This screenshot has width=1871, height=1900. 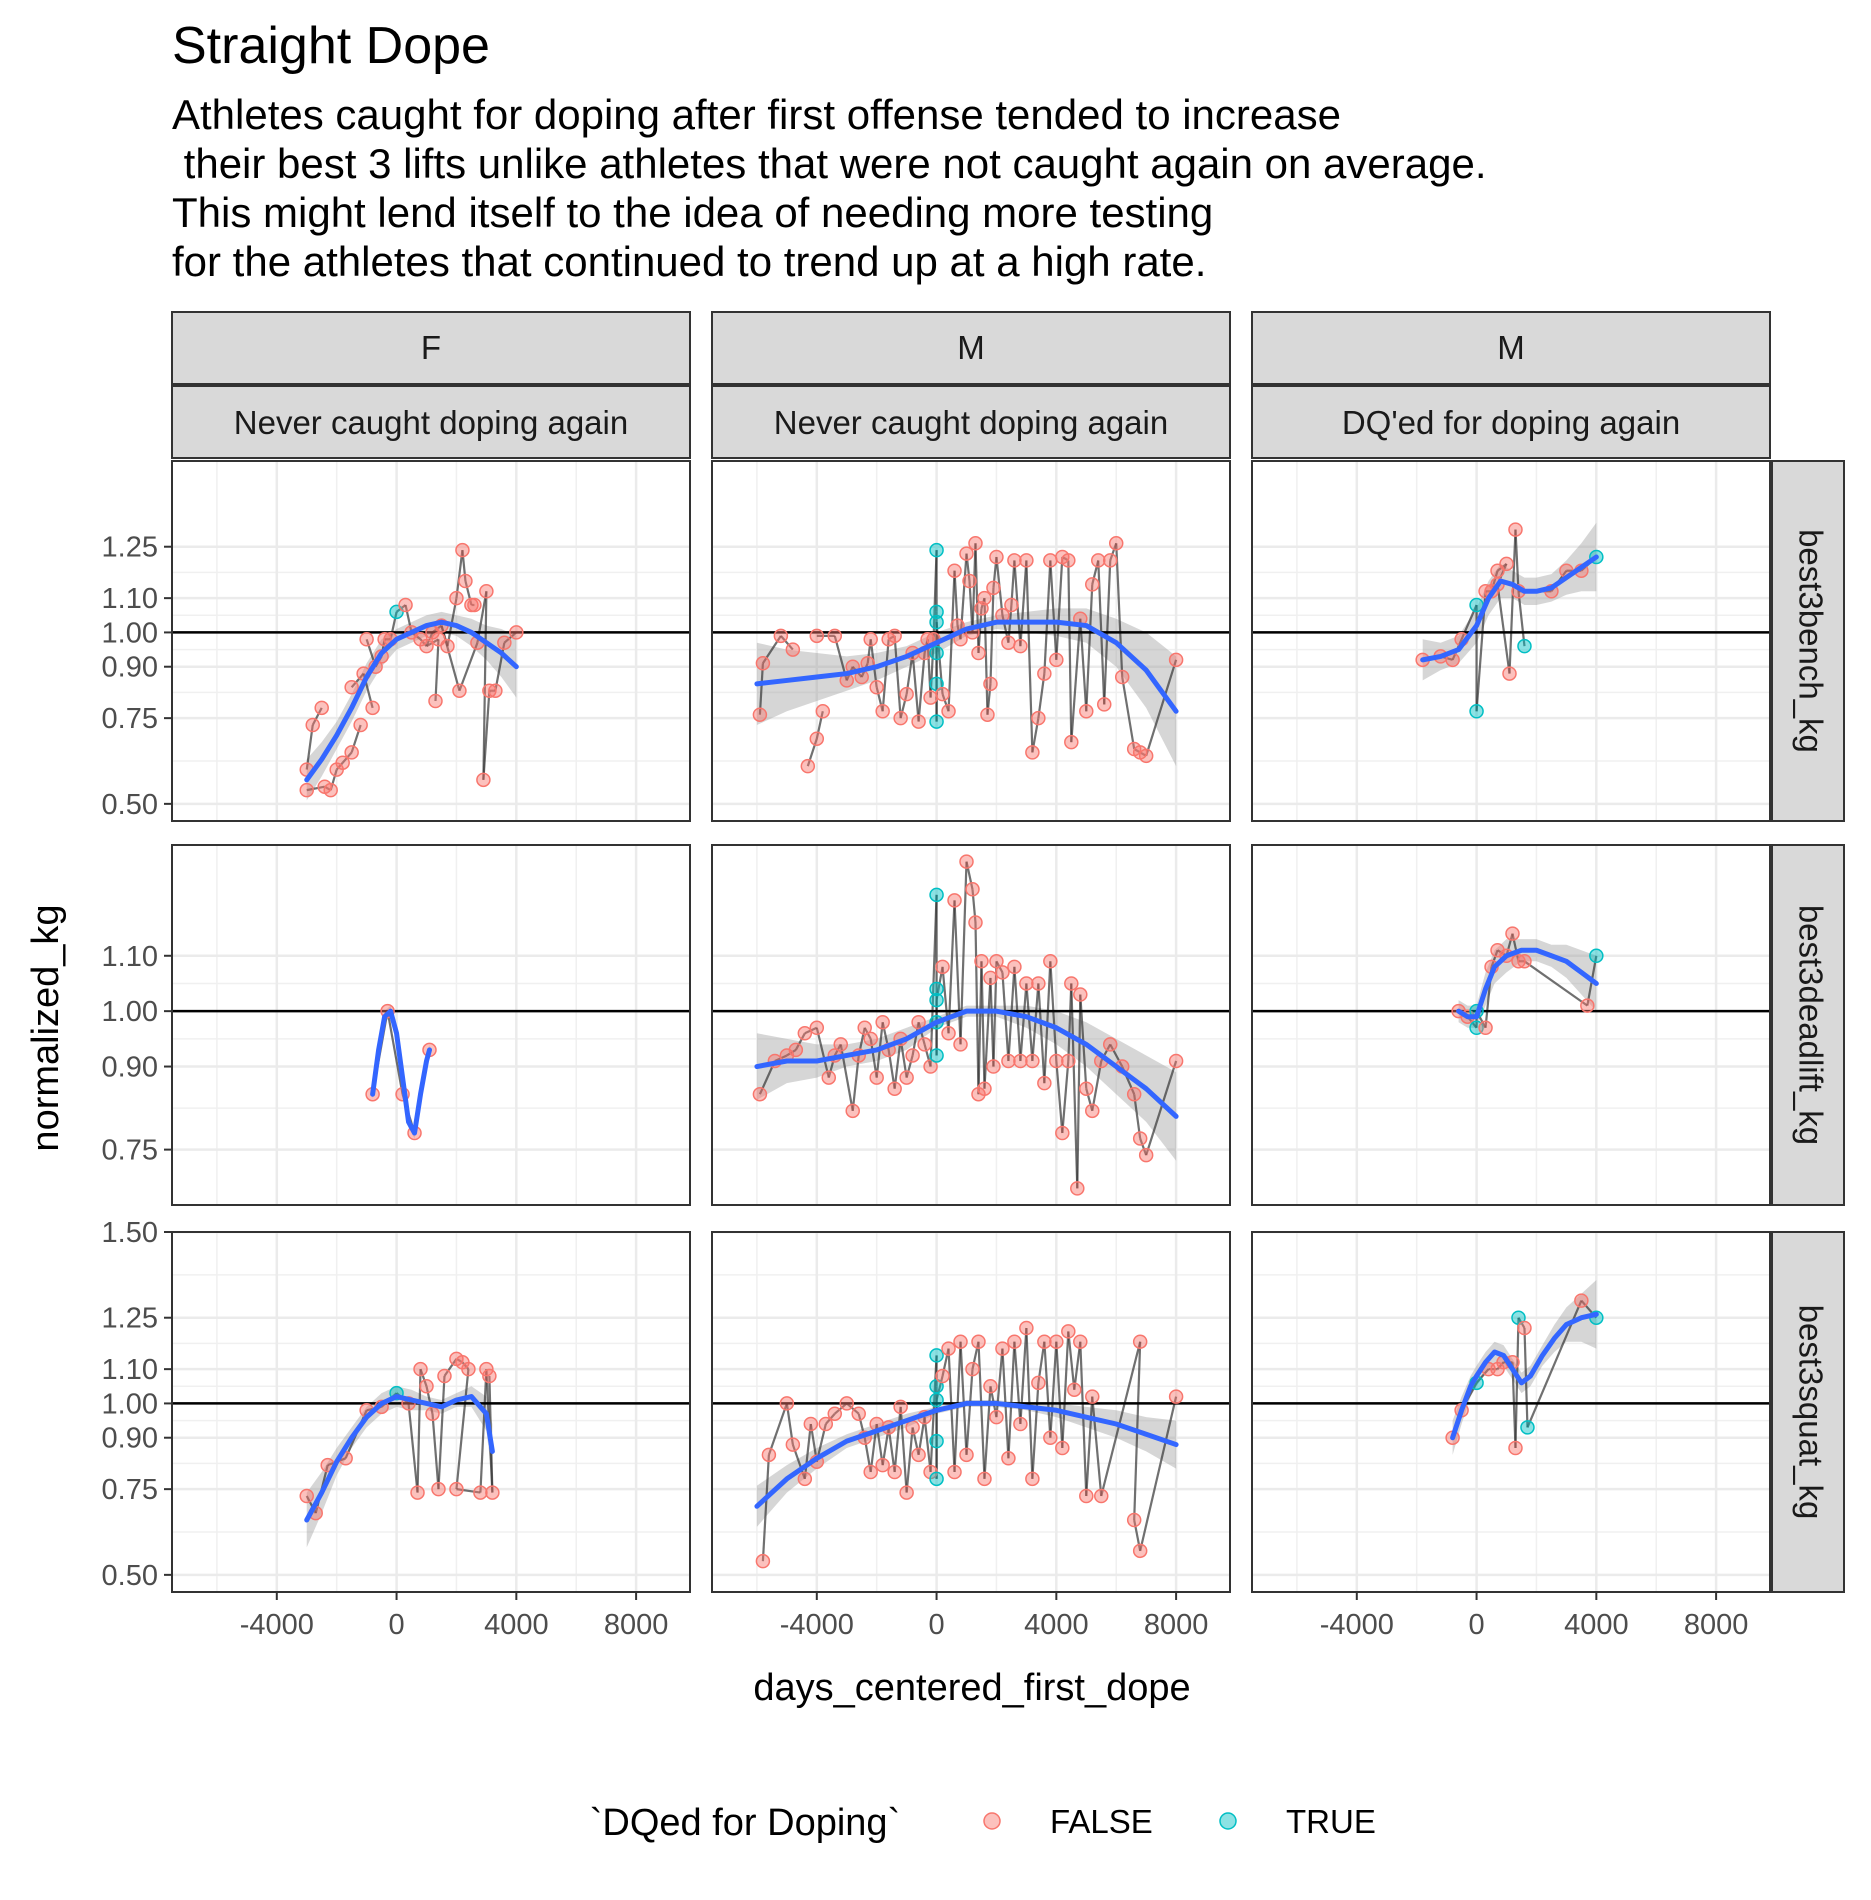 I want to click on strip-group-label: Never caught doping again, so click(x=431, y=422).